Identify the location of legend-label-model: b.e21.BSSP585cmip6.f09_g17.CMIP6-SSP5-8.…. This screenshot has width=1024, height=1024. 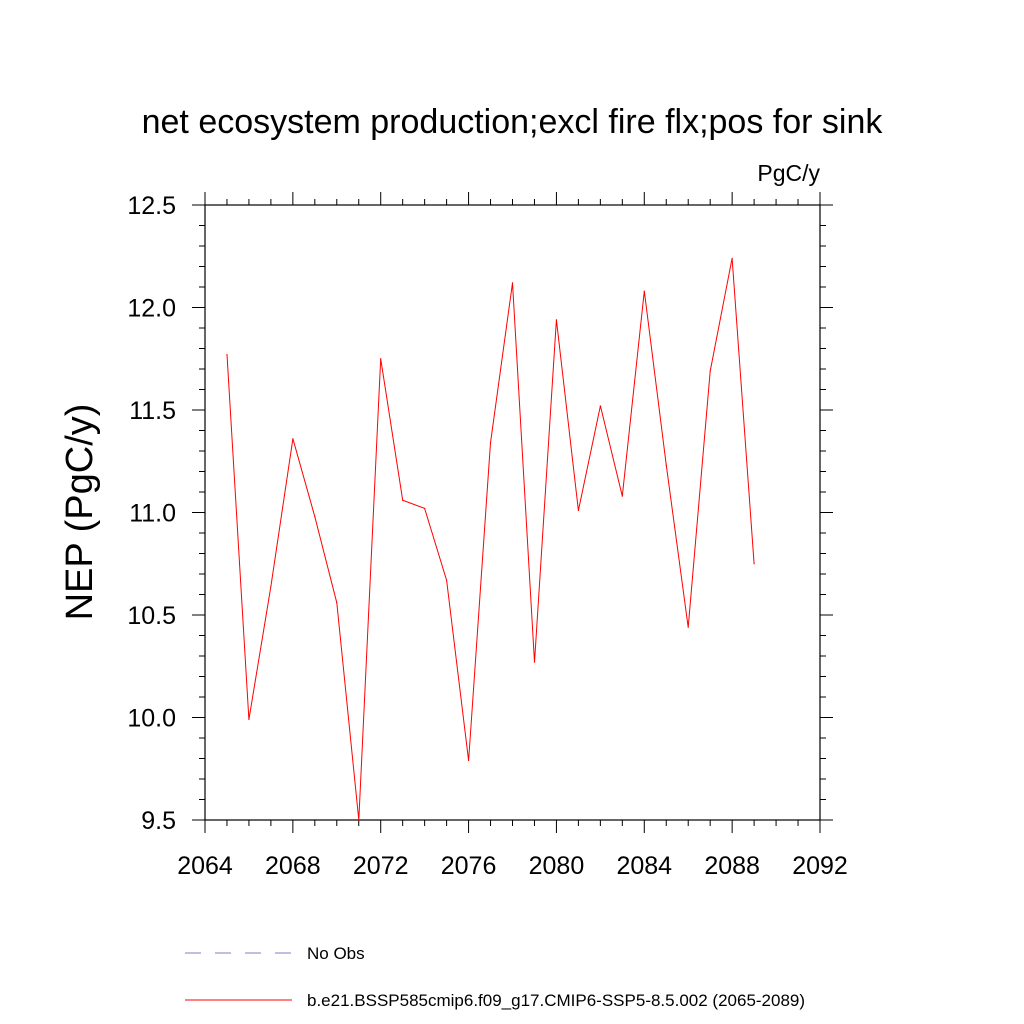
(556, 1000).